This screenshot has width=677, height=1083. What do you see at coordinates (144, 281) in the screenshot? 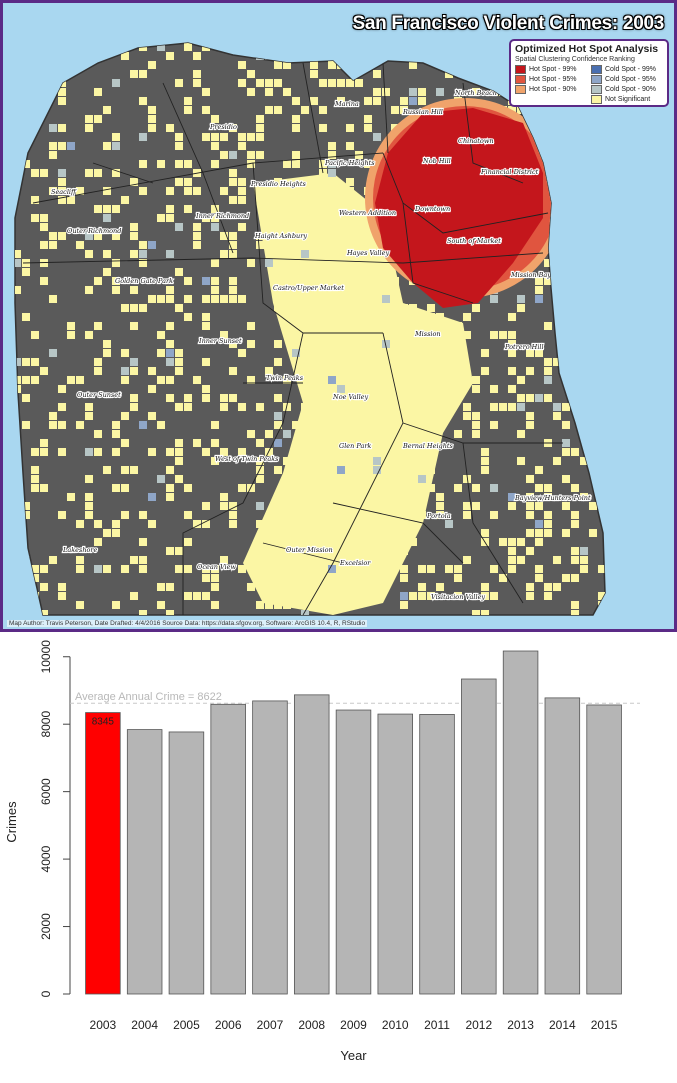
I see `nbhd-label: Golden Gate Park` at bounding box center [144, 281].